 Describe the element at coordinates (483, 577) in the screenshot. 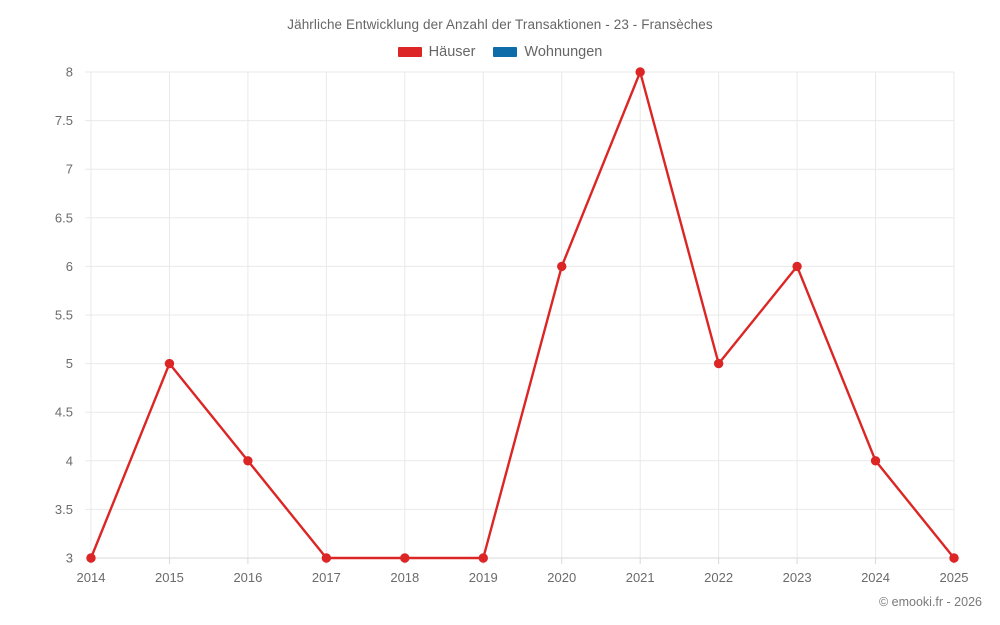

I see `x-axis-tick-label: 2019` at that location.